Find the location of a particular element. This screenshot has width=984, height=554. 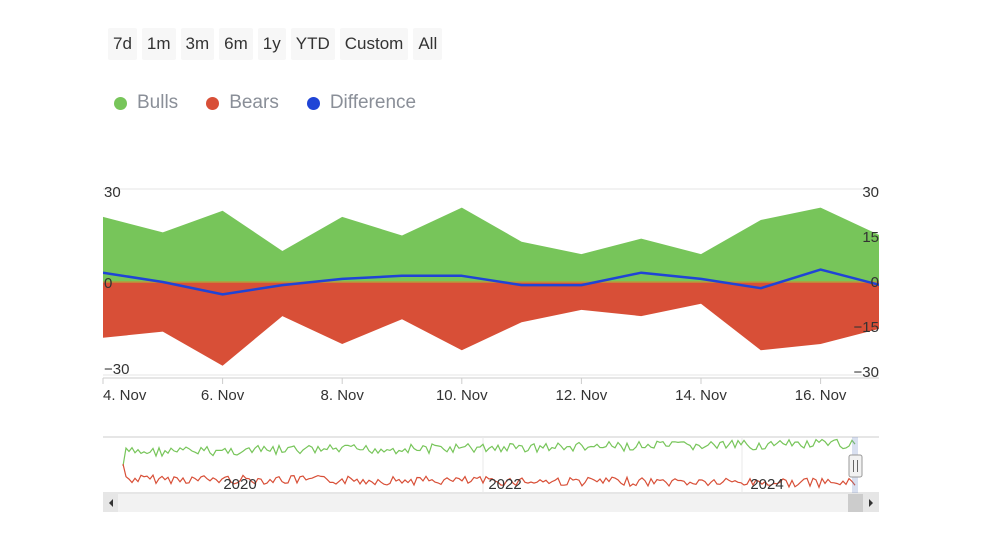

difference-line is located at coordinates (491, 282).